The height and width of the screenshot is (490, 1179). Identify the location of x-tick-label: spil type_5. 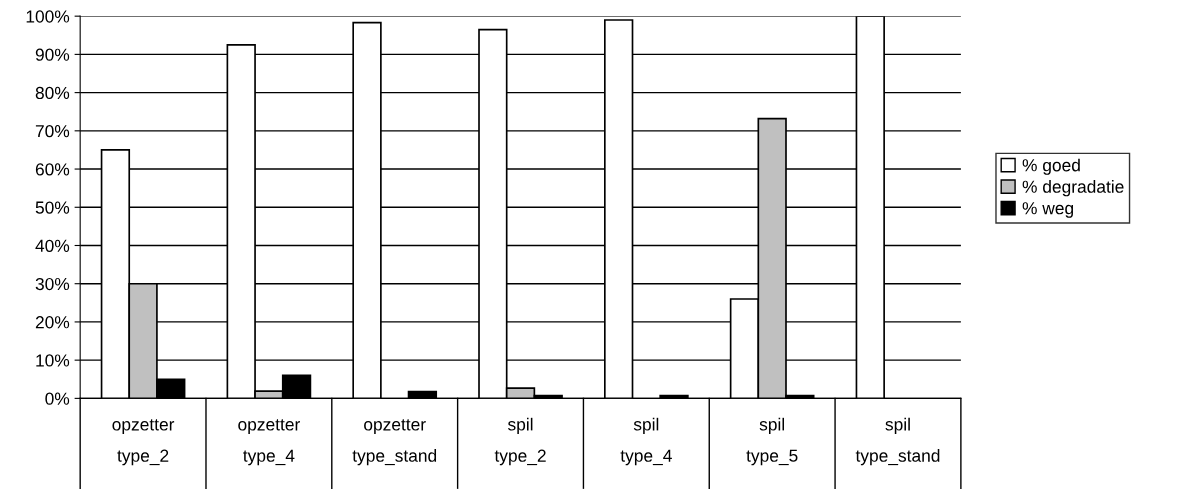
(772, 441).